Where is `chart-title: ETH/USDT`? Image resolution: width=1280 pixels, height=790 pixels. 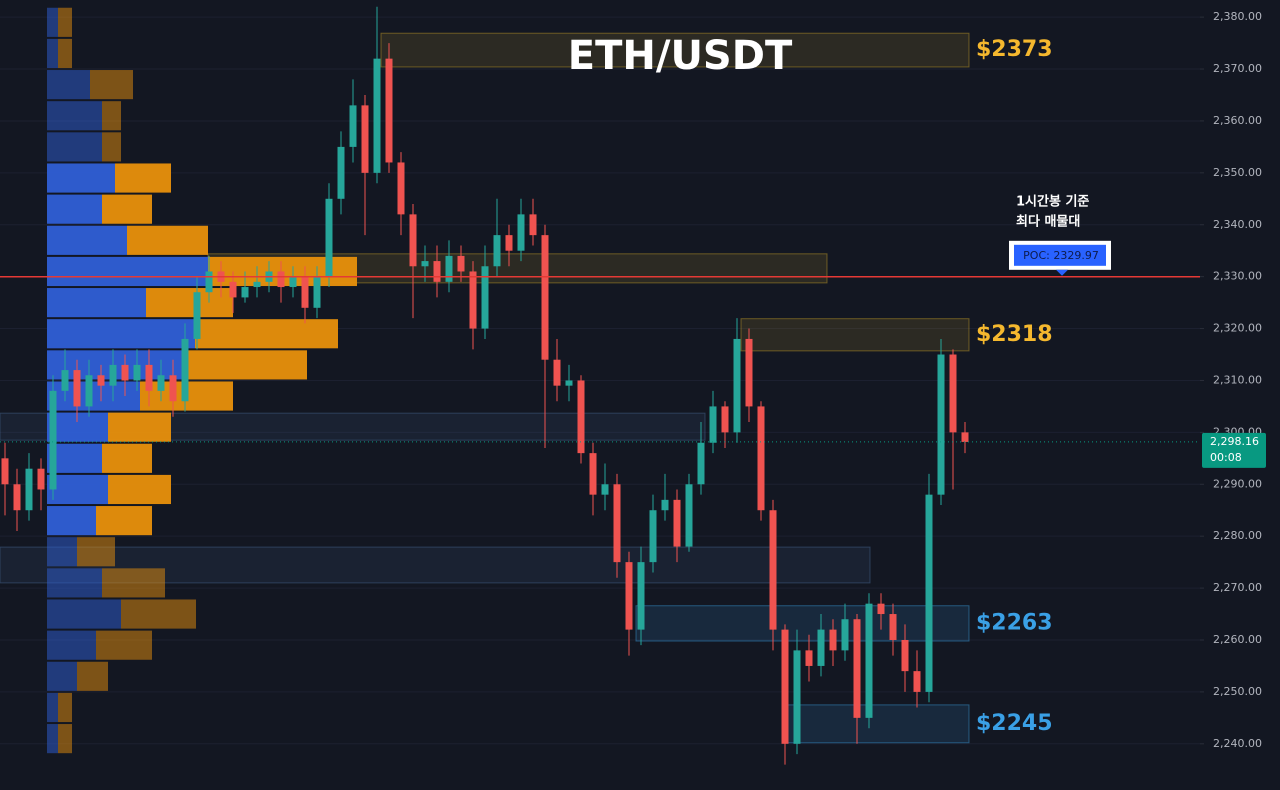 chart-title: ETH/USDT is located at coordinates (680, 56).